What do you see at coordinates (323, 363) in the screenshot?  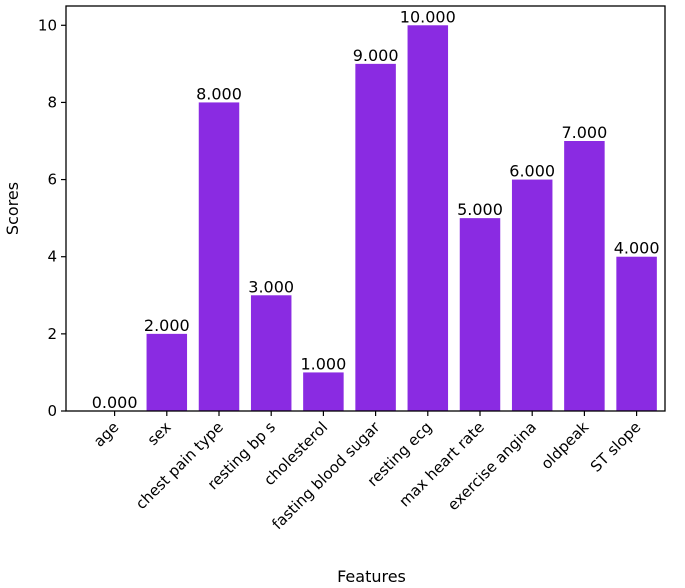 I see `bar-value-label: 1.000` at bounding box center [323, 363].